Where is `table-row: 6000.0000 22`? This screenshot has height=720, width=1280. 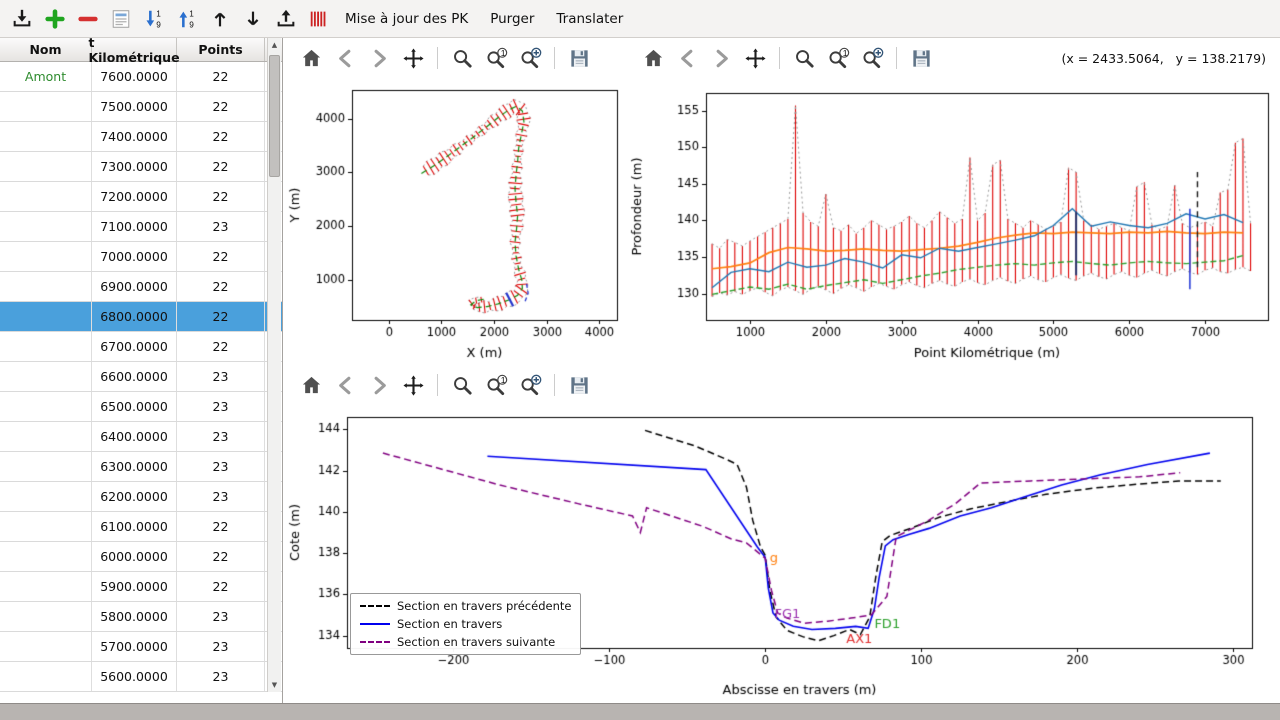
table-row: 6000.0000 22 is located at coordinates (141, 557).